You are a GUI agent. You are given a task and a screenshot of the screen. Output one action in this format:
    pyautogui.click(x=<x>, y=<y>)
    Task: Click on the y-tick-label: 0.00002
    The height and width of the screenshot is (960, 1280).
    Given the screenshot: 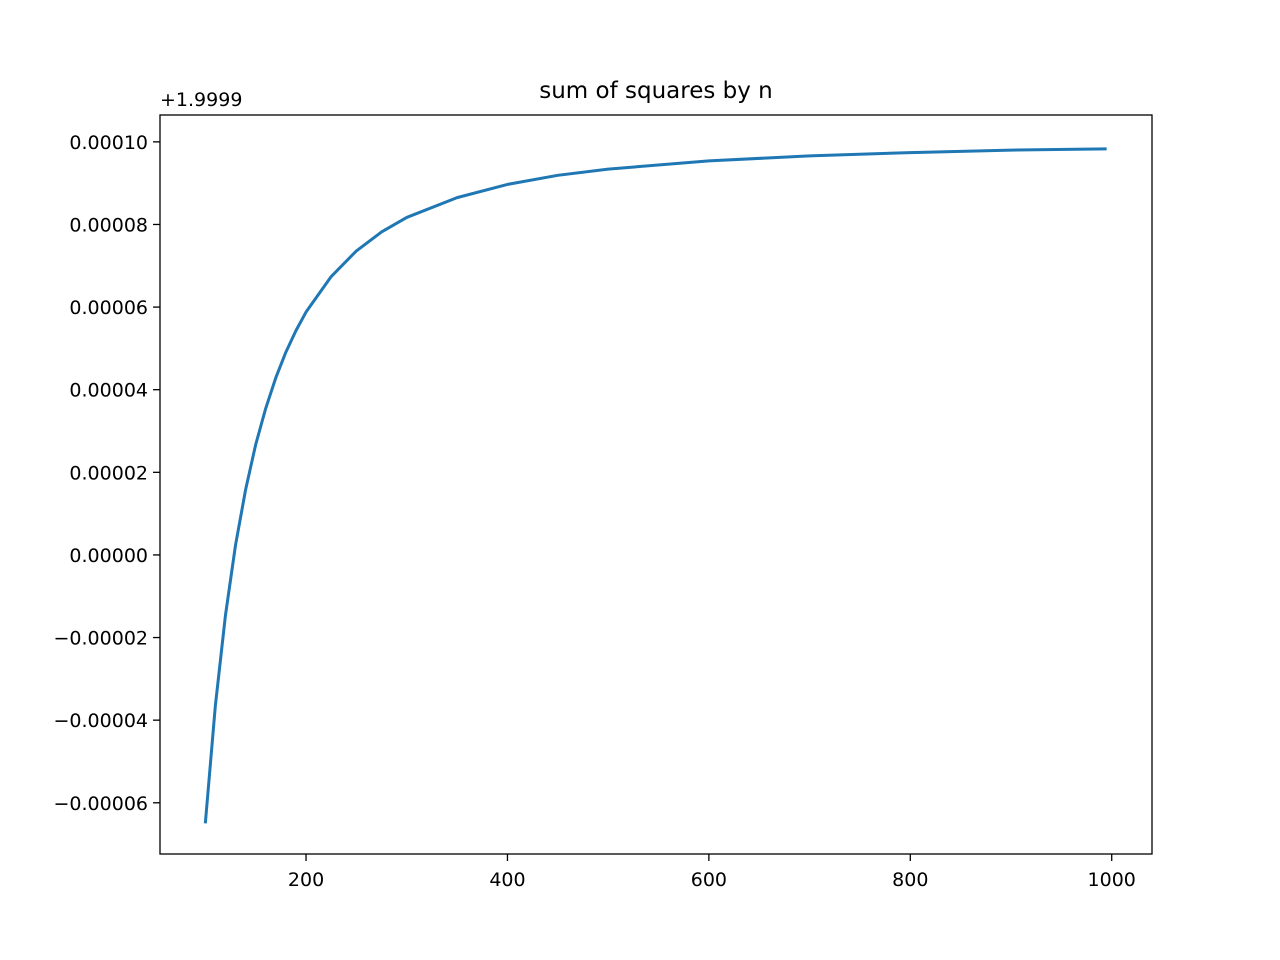 What is the action you would take?
    pyautogui.click(x=108, y=473)
    